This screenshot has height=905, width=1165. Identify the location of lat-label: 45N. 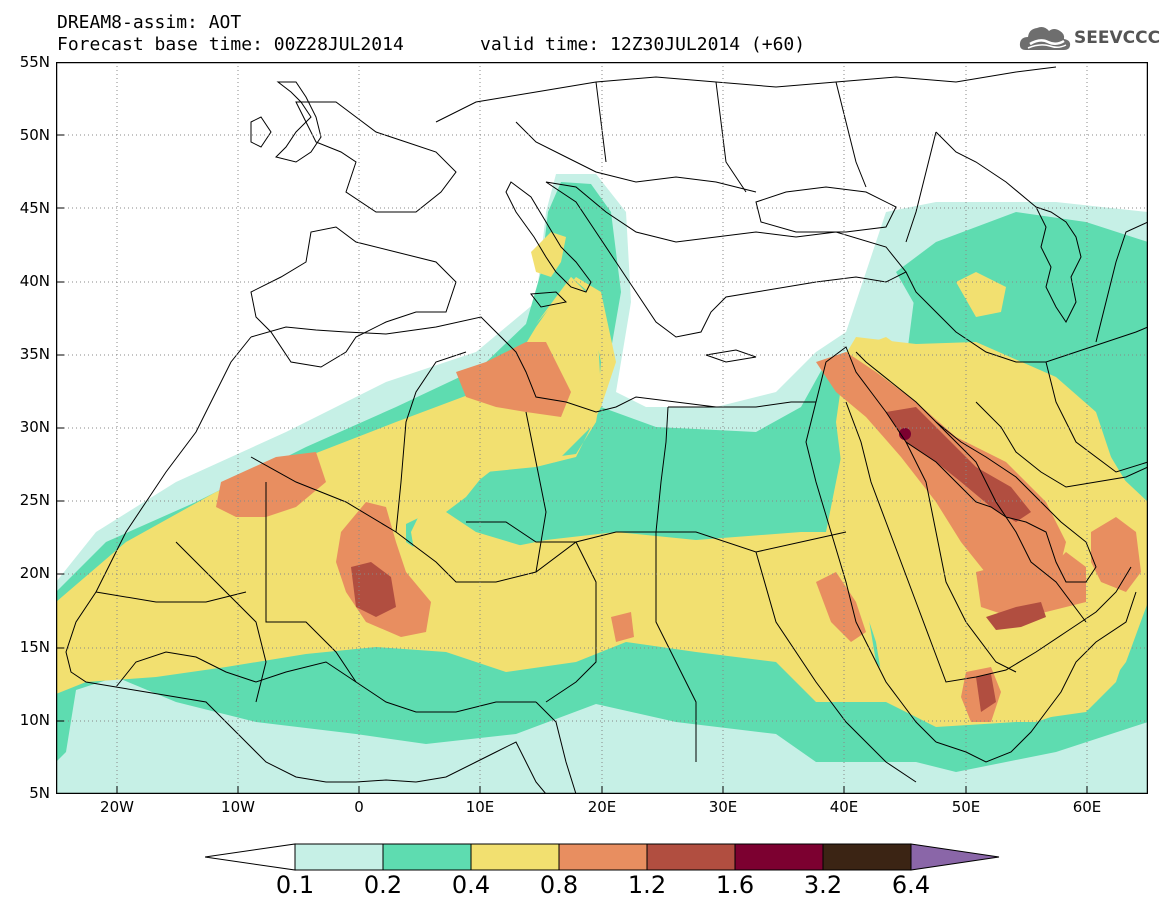
(34, 208).